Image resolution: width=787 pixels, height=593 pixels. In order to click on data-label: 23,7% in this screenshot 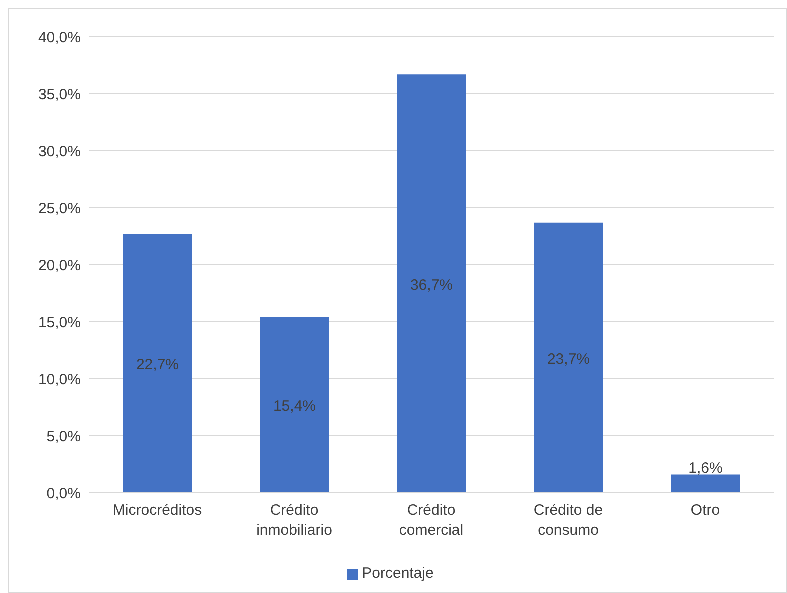, I will do `click(568, 359)`.